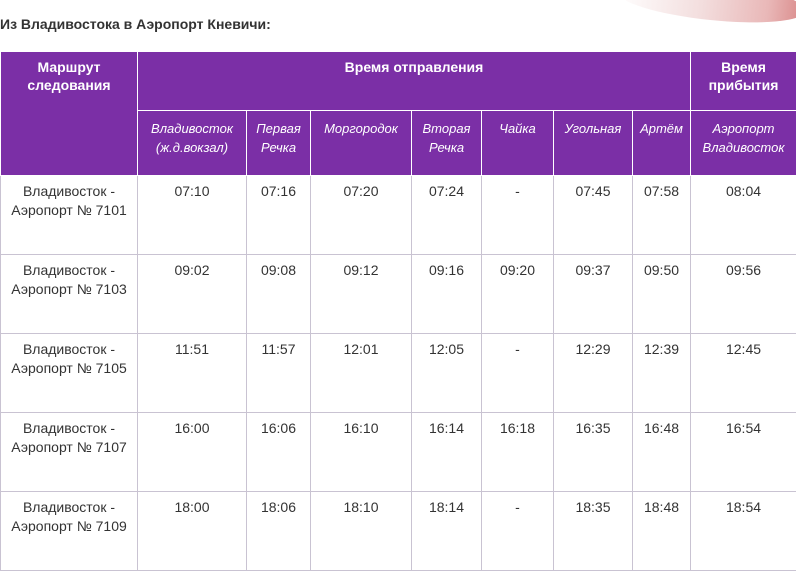 The width and height of the screenshot is (796, 571). I want to click on route-cell: Владивосток - Аэропорт № 7107, so click(69, 452).